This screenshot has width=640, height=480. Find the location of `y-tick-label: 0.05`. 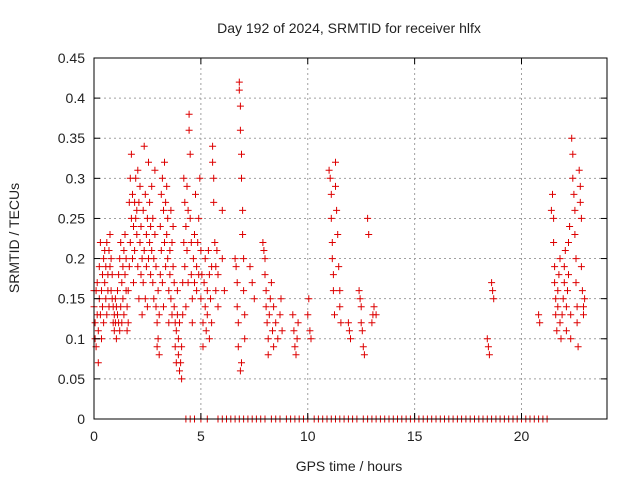

y-tick-label: 0.05 is located at coordinates (71, 379).